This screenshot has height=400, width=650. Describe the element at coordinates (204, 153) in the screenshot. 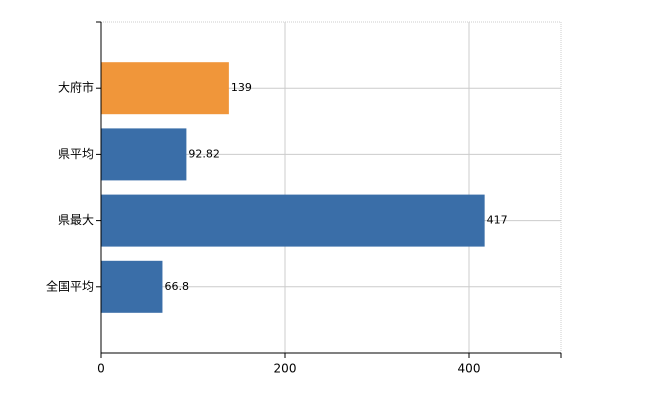

I see `value-label: 92.82` at that location.